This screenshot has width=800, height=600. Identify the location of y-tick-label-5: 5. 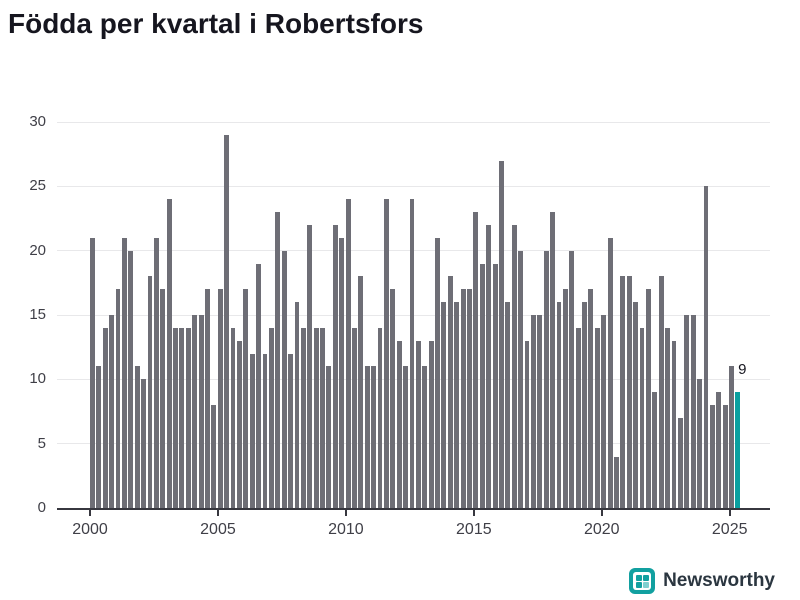
(41, 443).